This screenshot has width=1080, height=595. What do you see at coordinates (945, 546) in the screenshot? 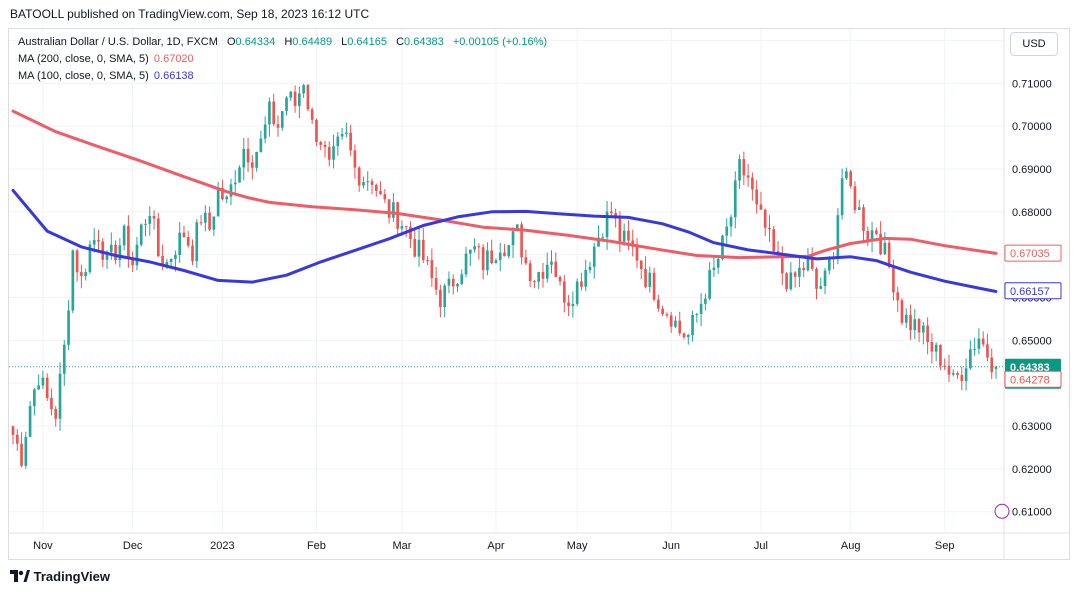
I see `x-tick-label: Sep` at bounding box center [945, 546].